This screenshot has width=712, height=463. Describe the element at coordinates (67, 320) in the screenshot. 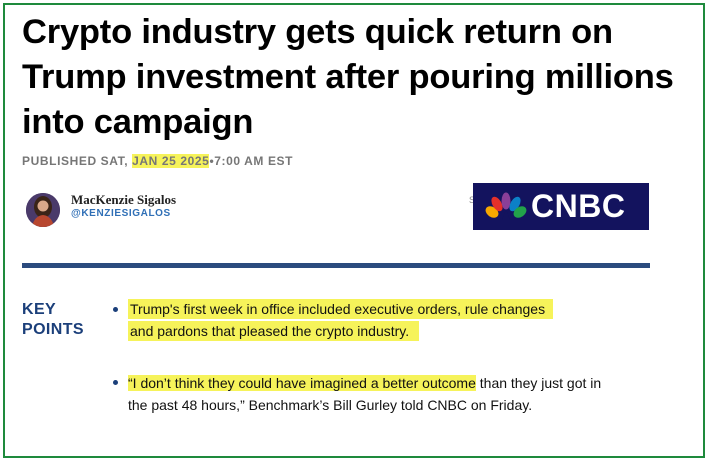

I see `key-points-heading: KEY POINTS` at that location.